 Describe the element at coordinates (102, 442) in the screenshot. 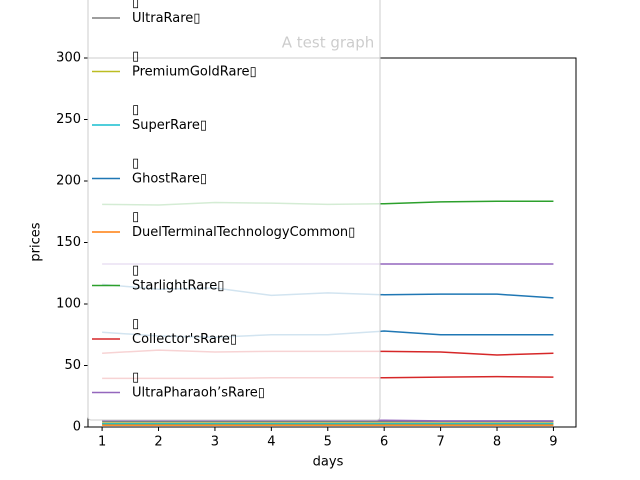

I see `x-tick-label: 1` at that location.